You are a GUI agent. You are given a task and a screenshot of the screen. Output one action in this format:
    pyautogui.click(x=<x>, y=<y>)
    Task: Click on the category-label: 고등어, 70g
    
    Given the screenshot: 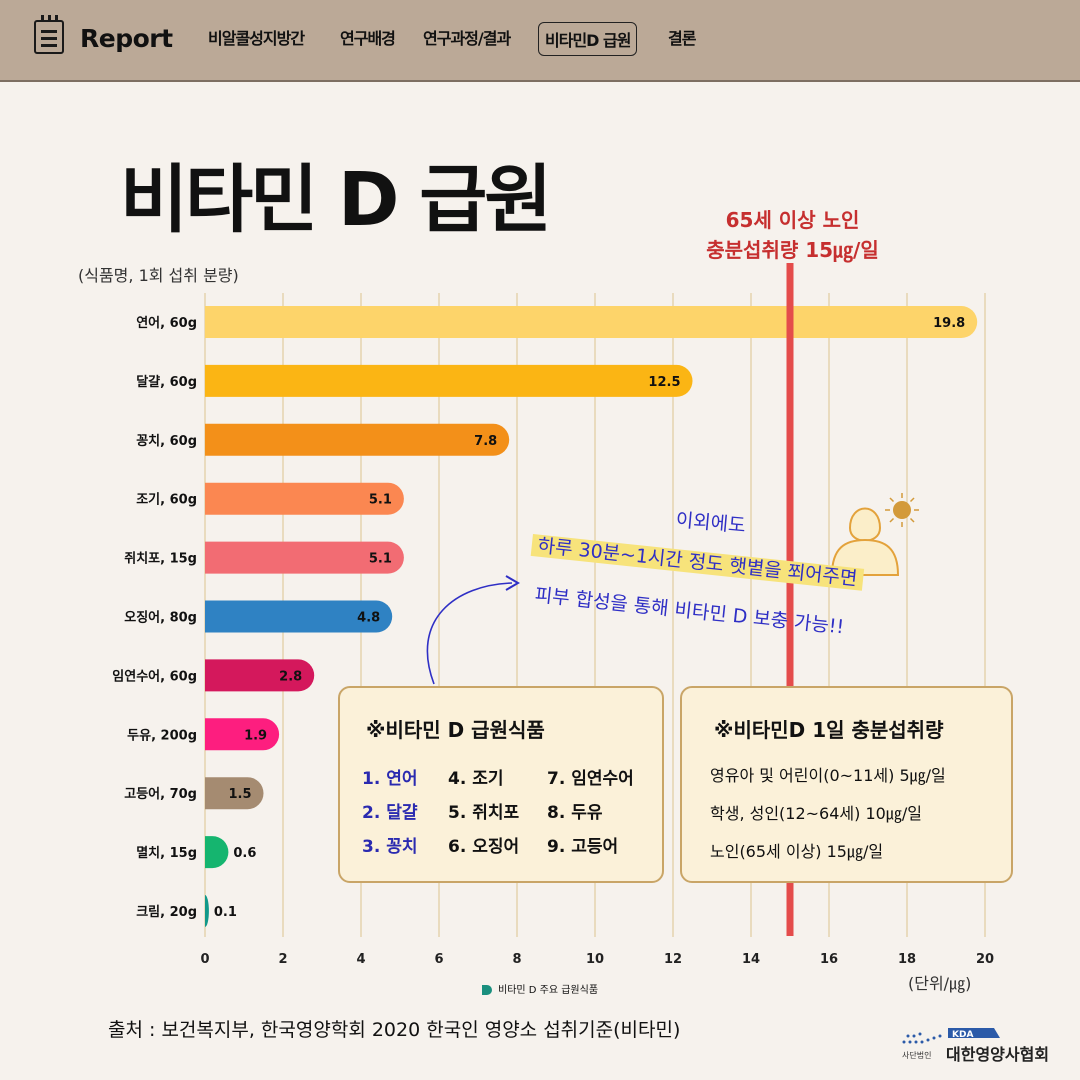 What is the action you would take?
    pyautogui.click(x=160, y=794)
    